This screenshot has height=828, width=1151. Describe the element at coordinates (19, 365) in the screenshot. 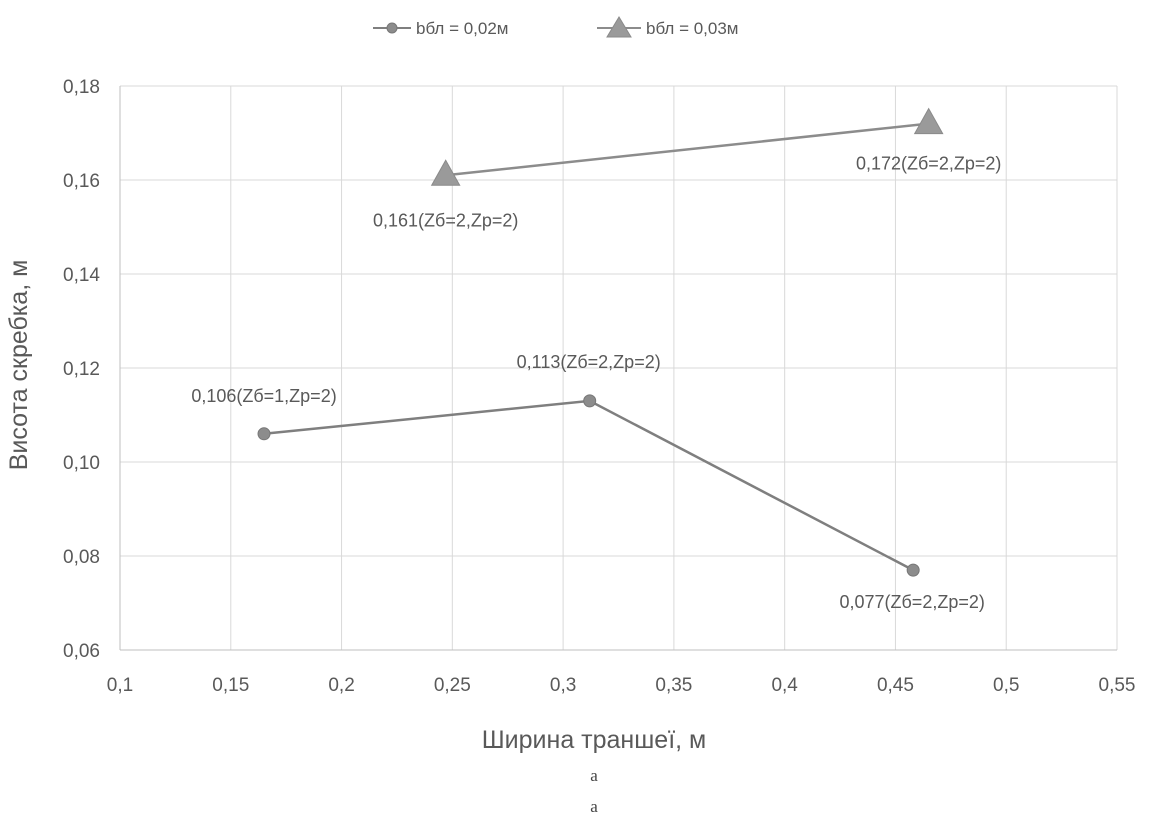

I see `y-axis-title: Висота скребка, м` at that location.